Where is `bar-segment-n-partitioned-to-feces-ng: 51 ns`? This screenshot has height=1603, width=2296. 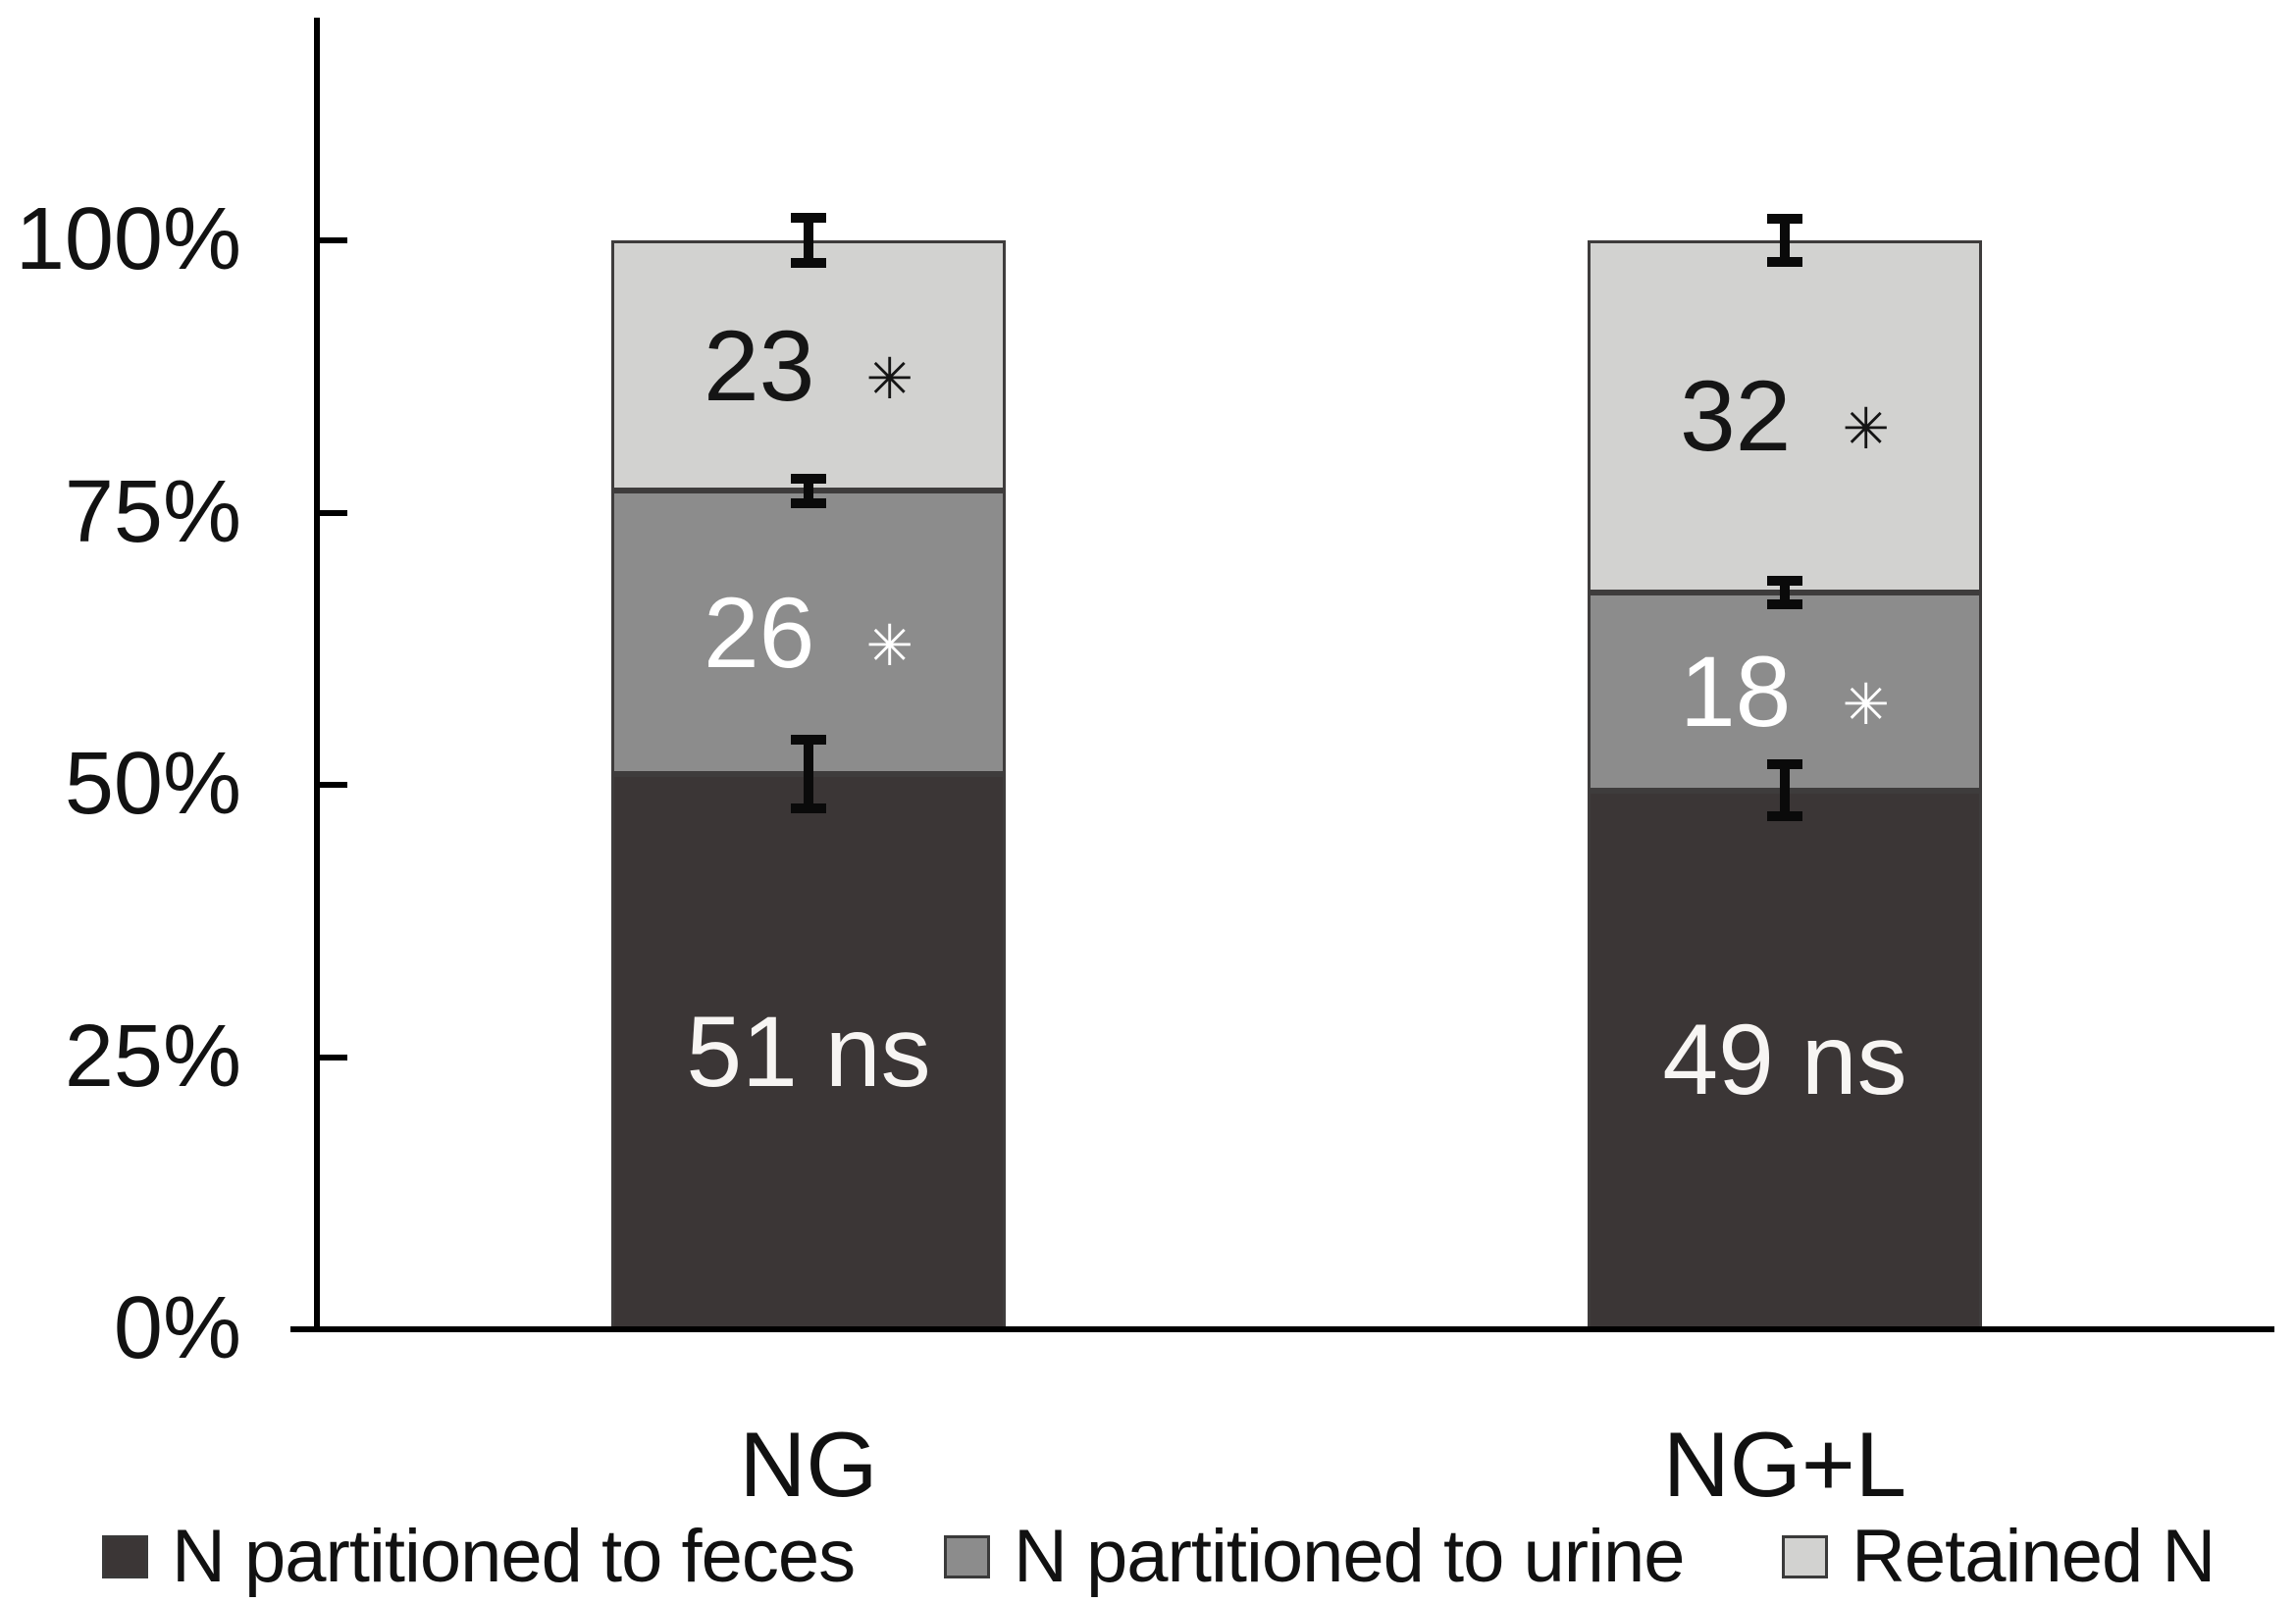 bar-segment-n-partitioned-to-feces-ng: 51 ns is located at coordinates (808, 1051).